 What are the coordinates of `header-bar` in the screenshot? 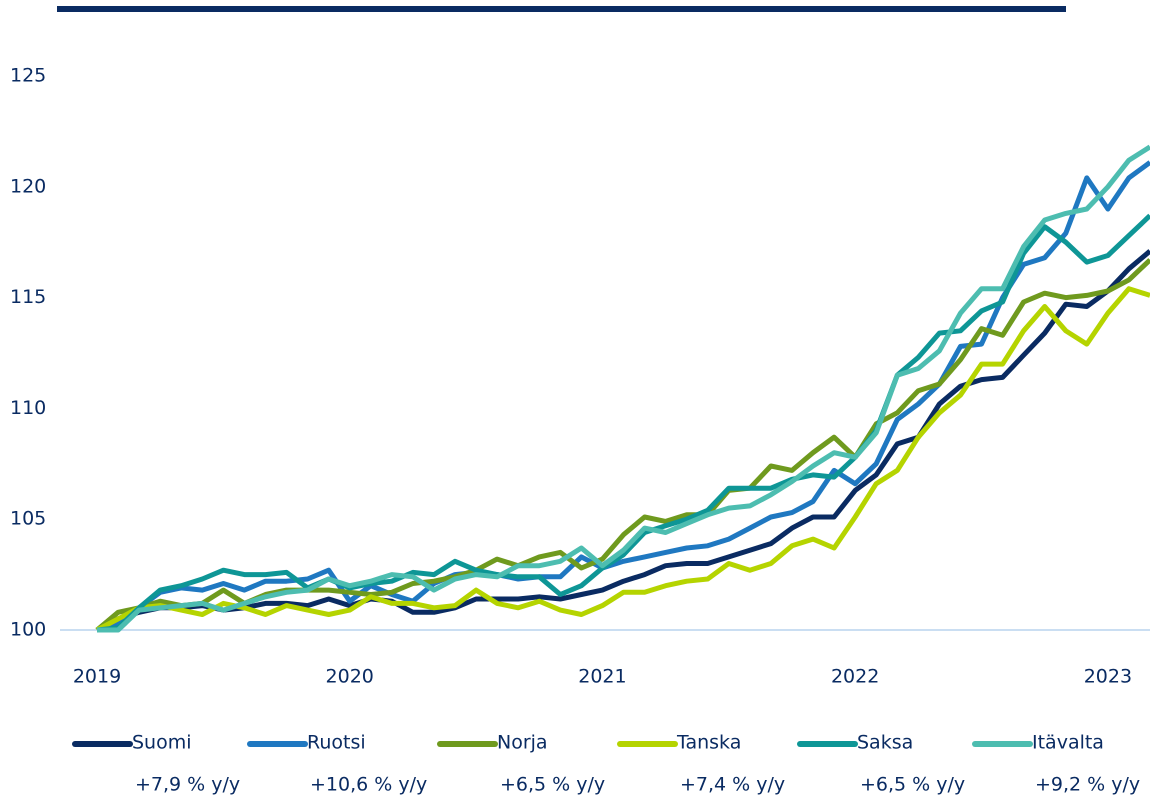 It's located at (561, 9).